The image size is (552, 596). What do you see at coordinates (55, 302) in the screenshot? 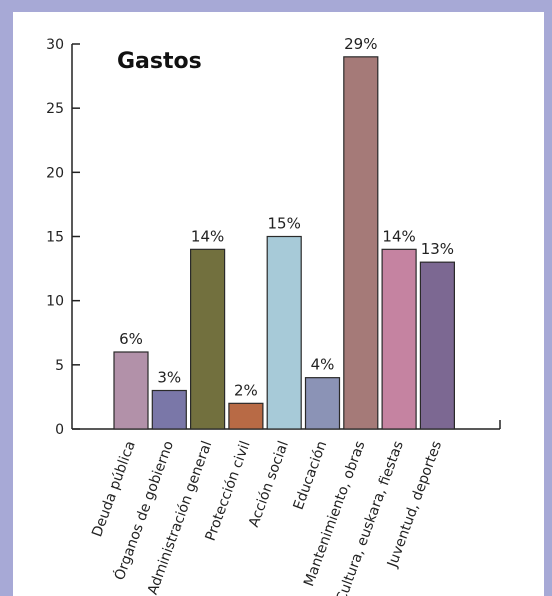
I see `y-tick-label: 10` at bounding box center [55, 302].